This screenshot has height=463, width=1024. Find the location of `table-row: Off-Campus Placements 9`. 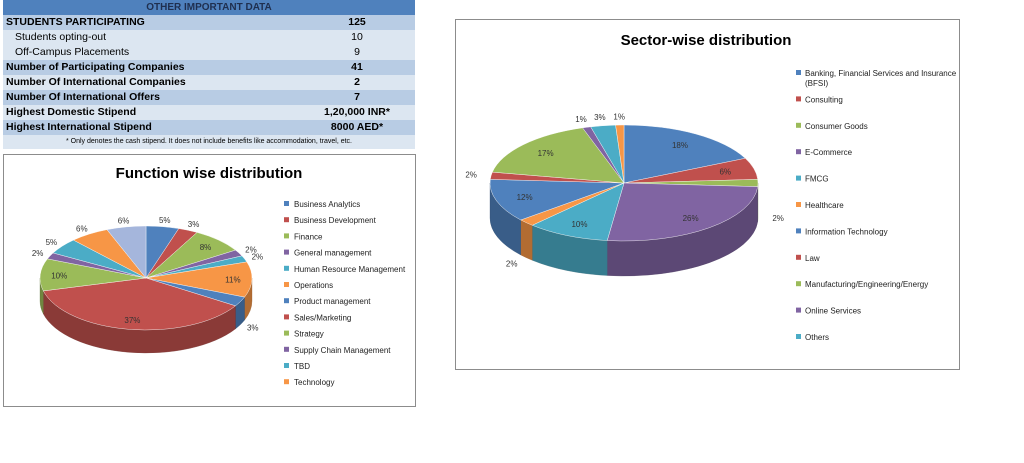

table-row: Off-Campus Placements 9 is located at coordinates (209, 52).